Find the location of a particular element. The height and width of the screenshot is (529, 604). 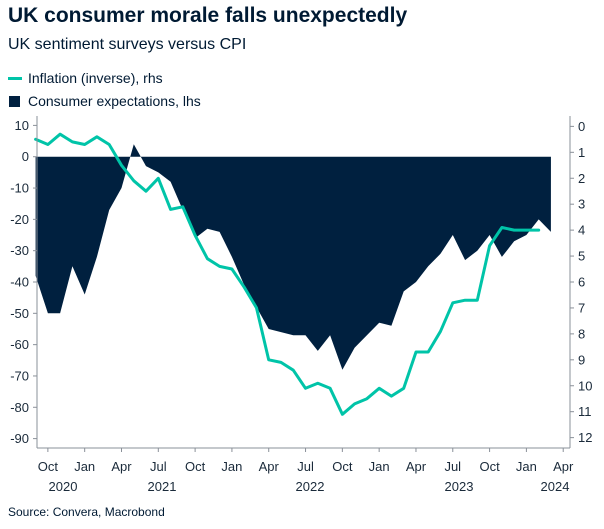

legend-swatch-line is located at coordinates (15, 78).